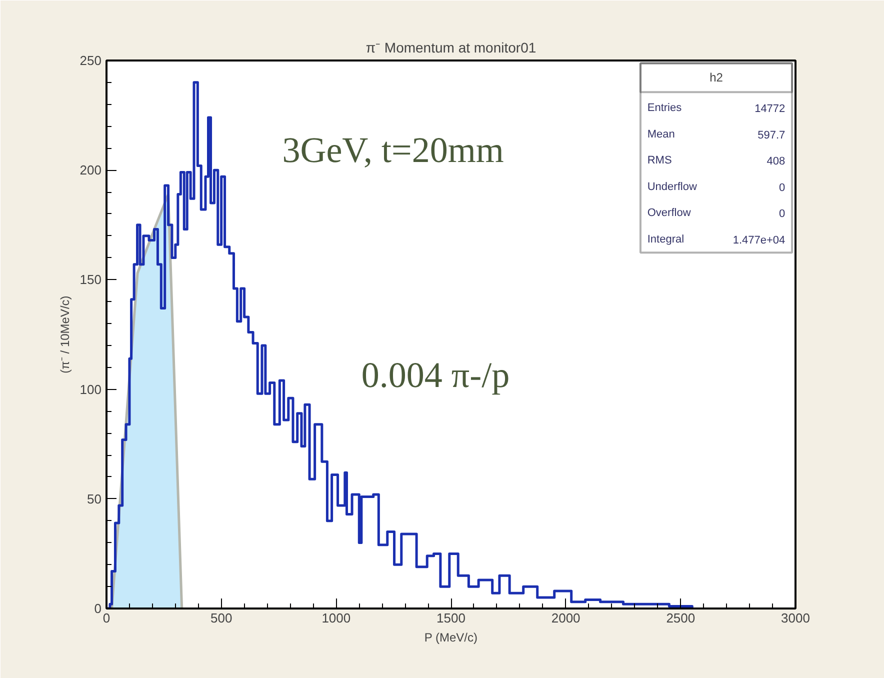 The height and width of the screenshot is (678, 884). What do you see at coordinates (65, 335) in the screenshot?
I see `y-axis-title: (π⁻ / 10MeV/c)` at bounding box center [65, 335].